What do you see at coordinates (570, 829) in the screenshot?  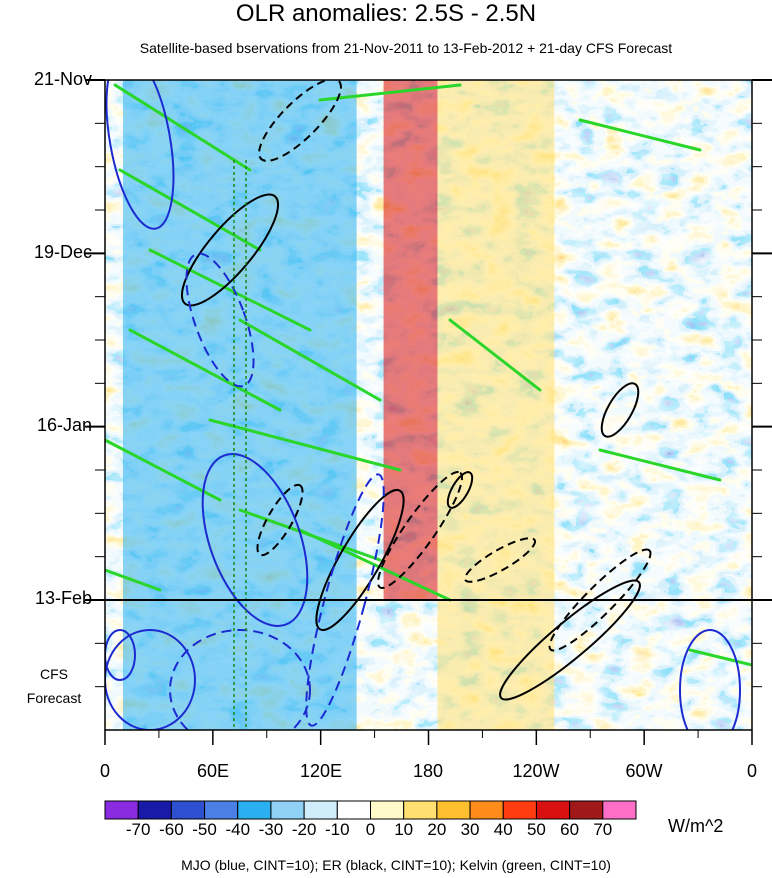 I see `colorbar-tick-label: 60` at bounding box center [570, 829].